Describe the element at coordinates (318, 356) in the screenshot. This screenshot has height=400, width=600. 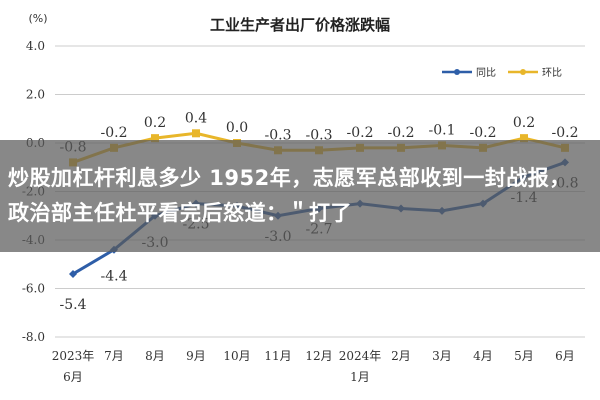
I see `x-tick-label: 12月` at that location.